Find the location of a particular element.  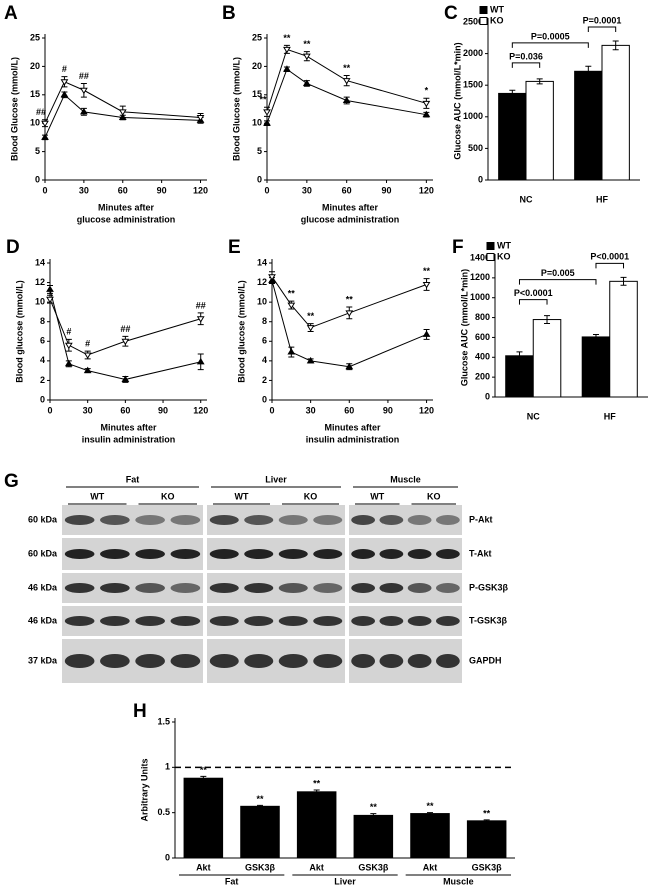

x-tick-label: HF is located at coordinates (610, 416).